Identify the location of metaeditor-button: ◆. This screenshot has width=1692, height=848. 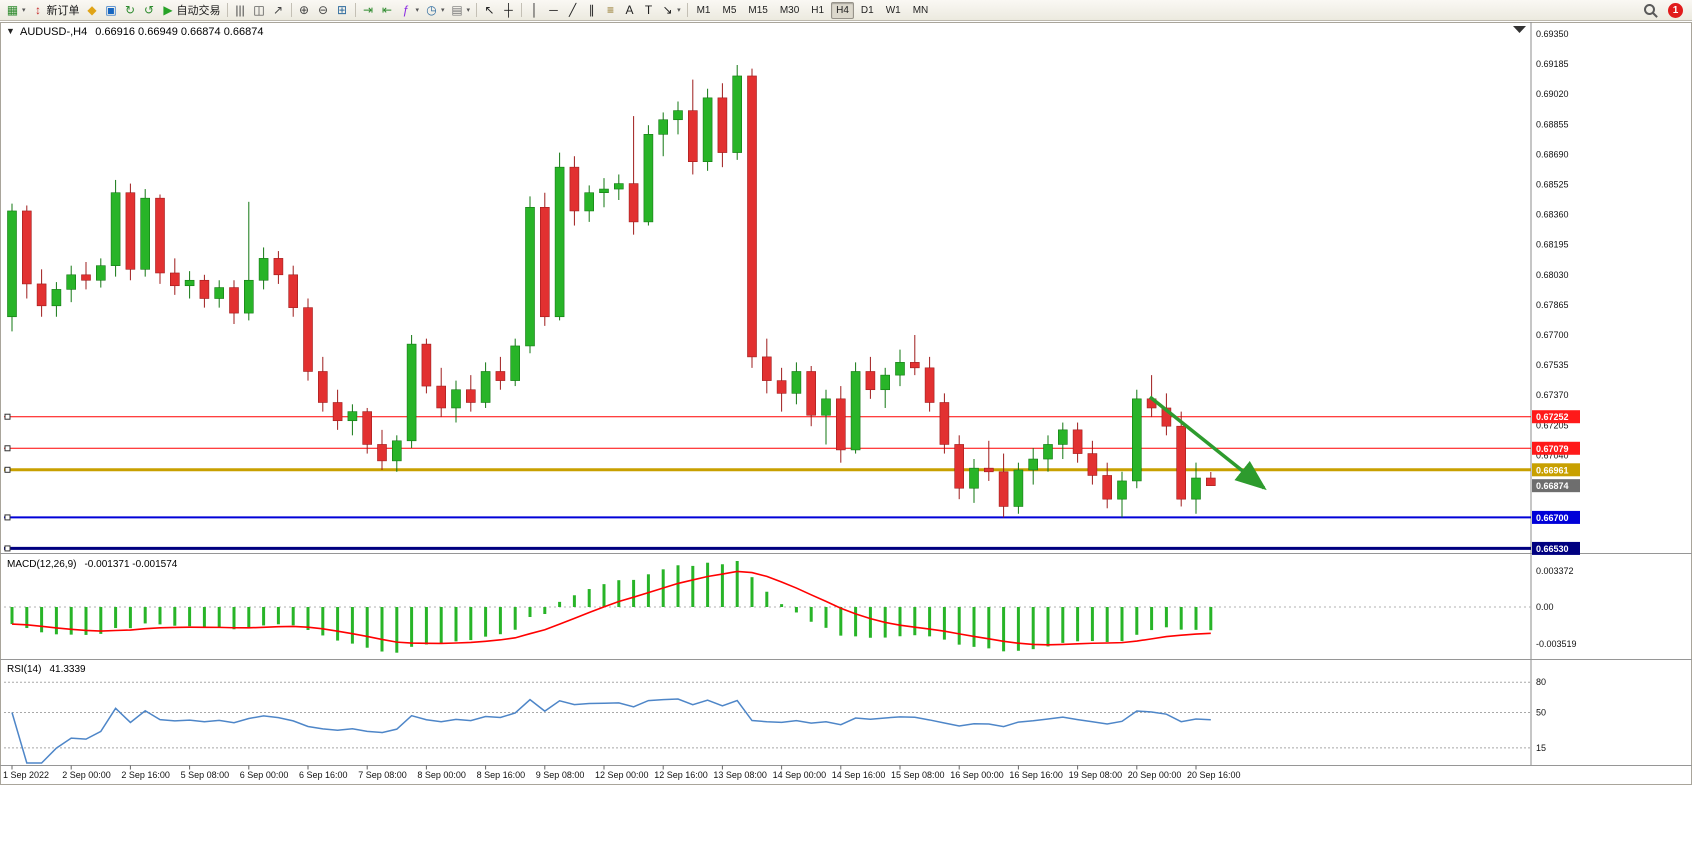
(92, 10).